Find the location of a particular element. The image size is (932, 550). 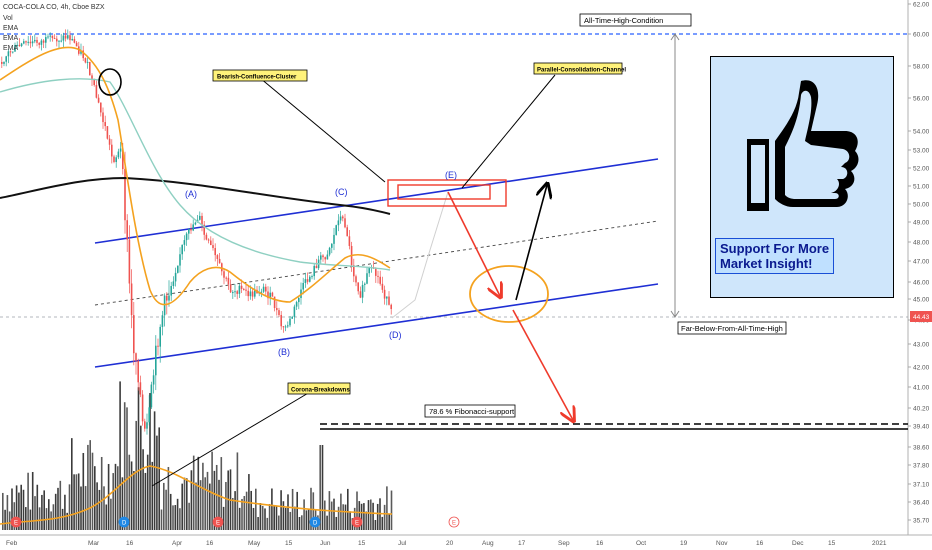

far-below-label: Far-Below-From-All-Time-High is located at coordinates (732, 328).